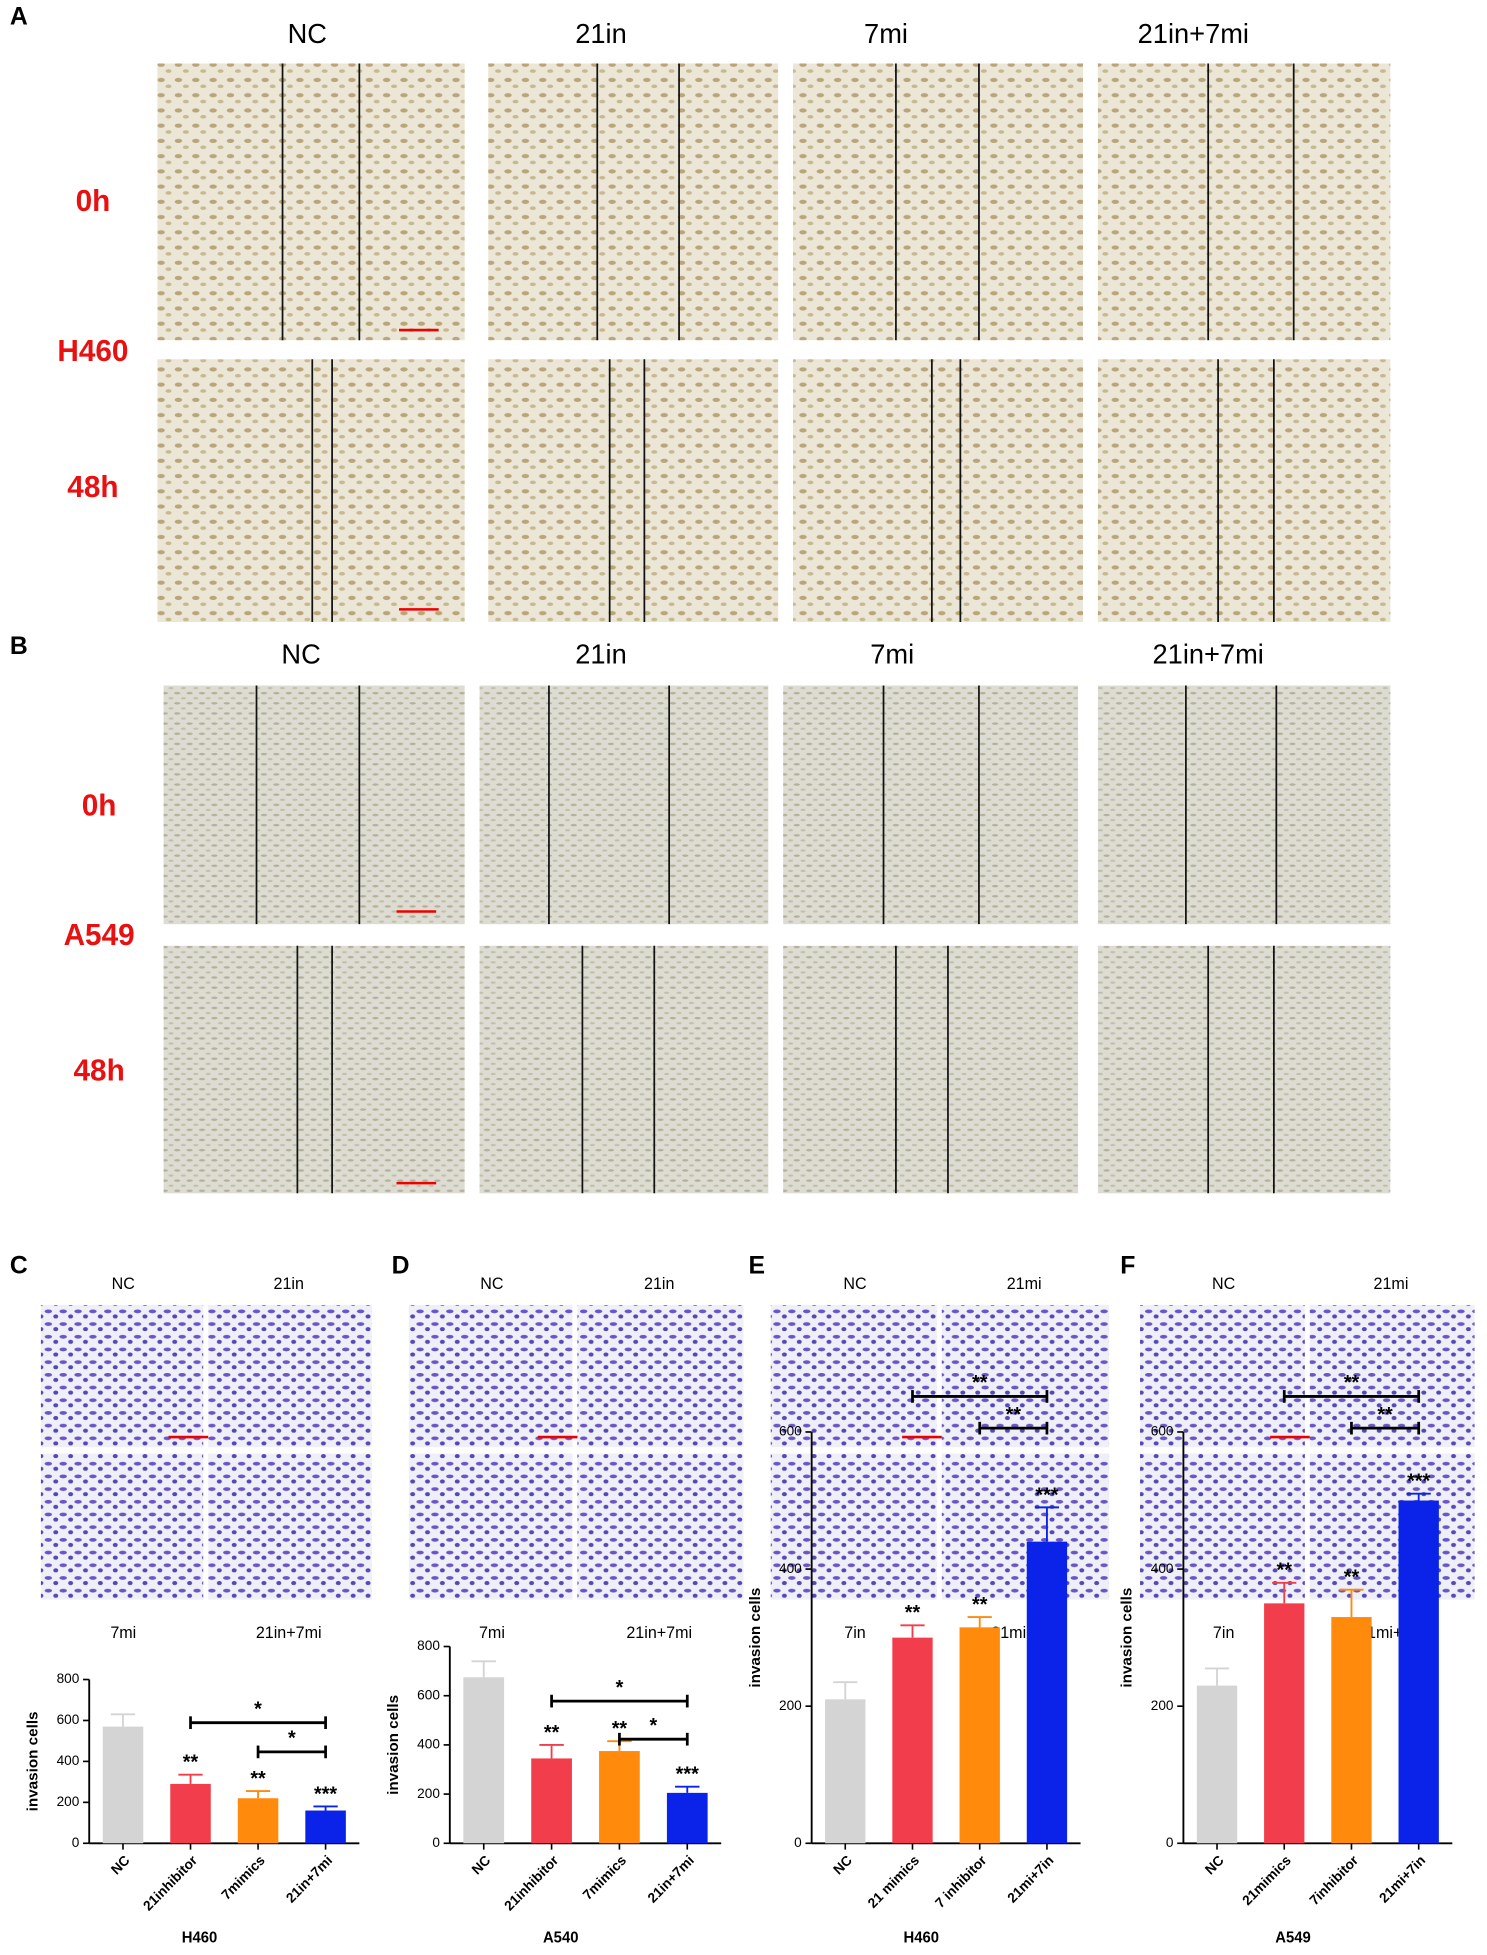 This screenshot has height=1955, width=1487. I want to click on x-tick-label: 7mimics, so click(243, 1877).